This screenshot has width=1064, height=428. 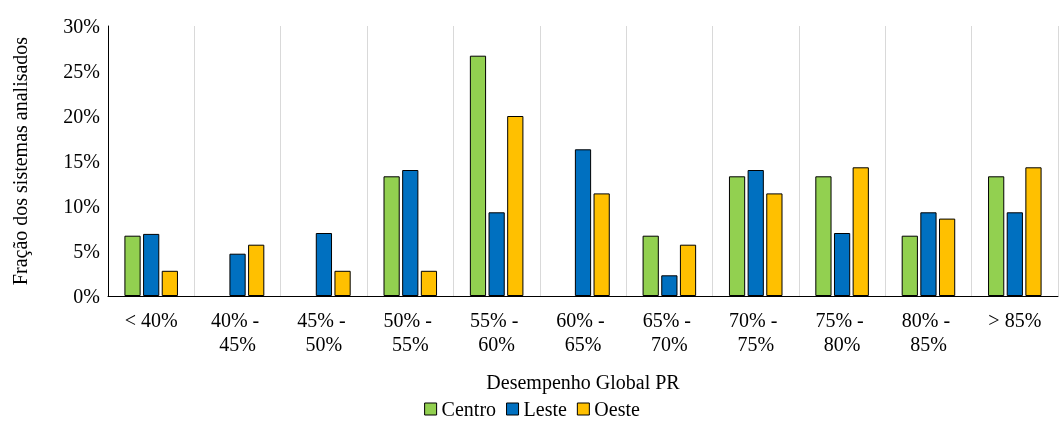 What do you see at coordinates (151, 320) in the screenshot?
I see `x-tick-label: < 40%` at bounding box center [151, 320].